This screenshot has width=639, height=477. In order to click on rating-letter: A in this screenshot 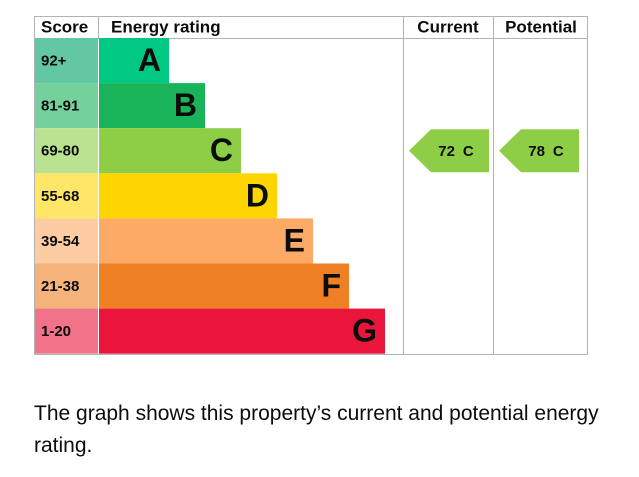, I will do `click(149, 60)`.